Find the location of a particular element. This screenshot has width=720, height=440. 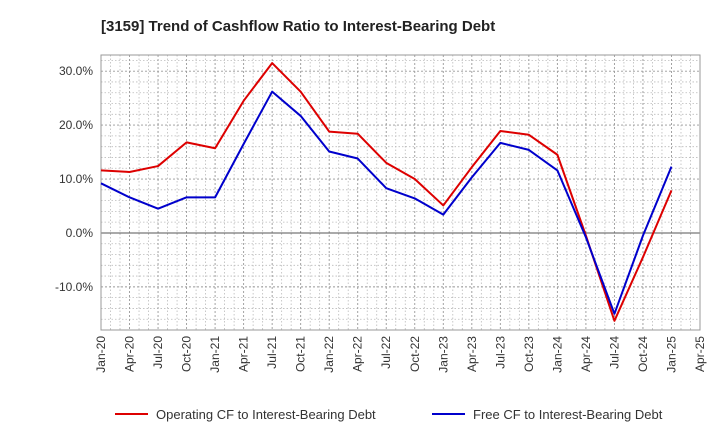

y-axis-tick-labels: 30.0% 20.0% 10.0% 0.0% -10.0% is located at coordinates (74, 179).